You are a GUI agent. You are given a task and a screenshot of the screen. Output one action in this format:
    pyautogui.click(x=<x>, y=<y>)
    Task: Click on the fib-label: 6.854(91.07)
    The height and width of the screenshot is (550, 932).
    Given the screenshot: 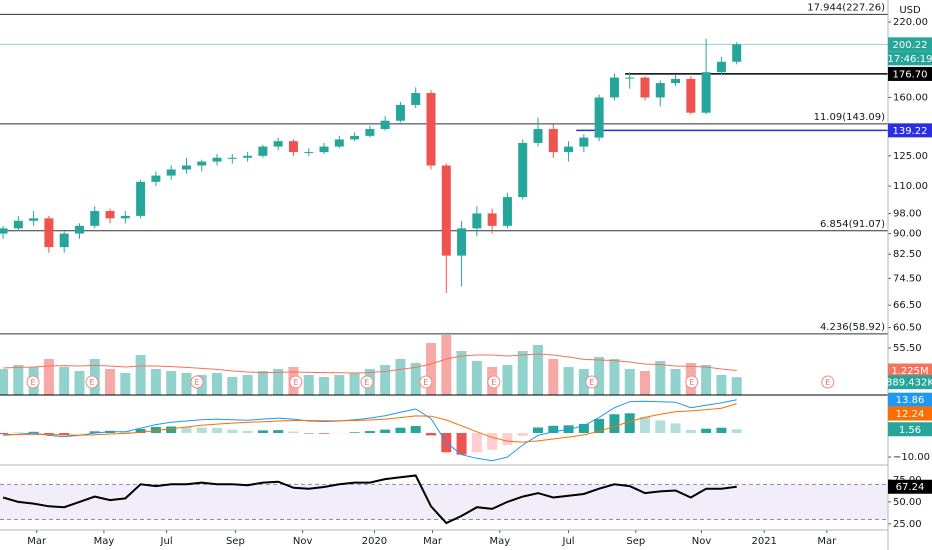 What is the action you would take?
    pyautogui.click(x=852, y=224)
    